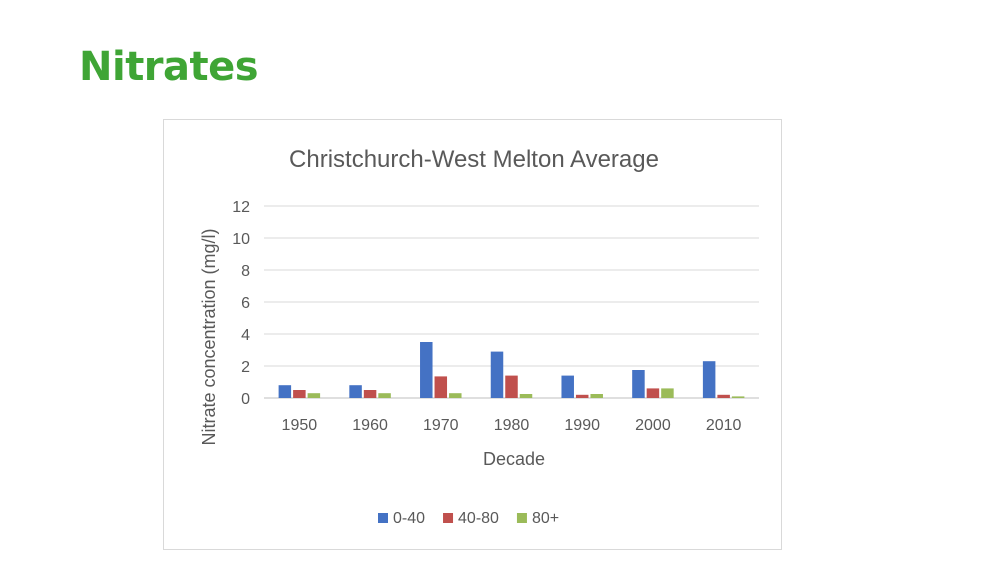 This screenshot has width=1003, height=565. Describe the element at coordinates (478, 518) in the screenshot. I see `legend-label: 40-80` at that location.